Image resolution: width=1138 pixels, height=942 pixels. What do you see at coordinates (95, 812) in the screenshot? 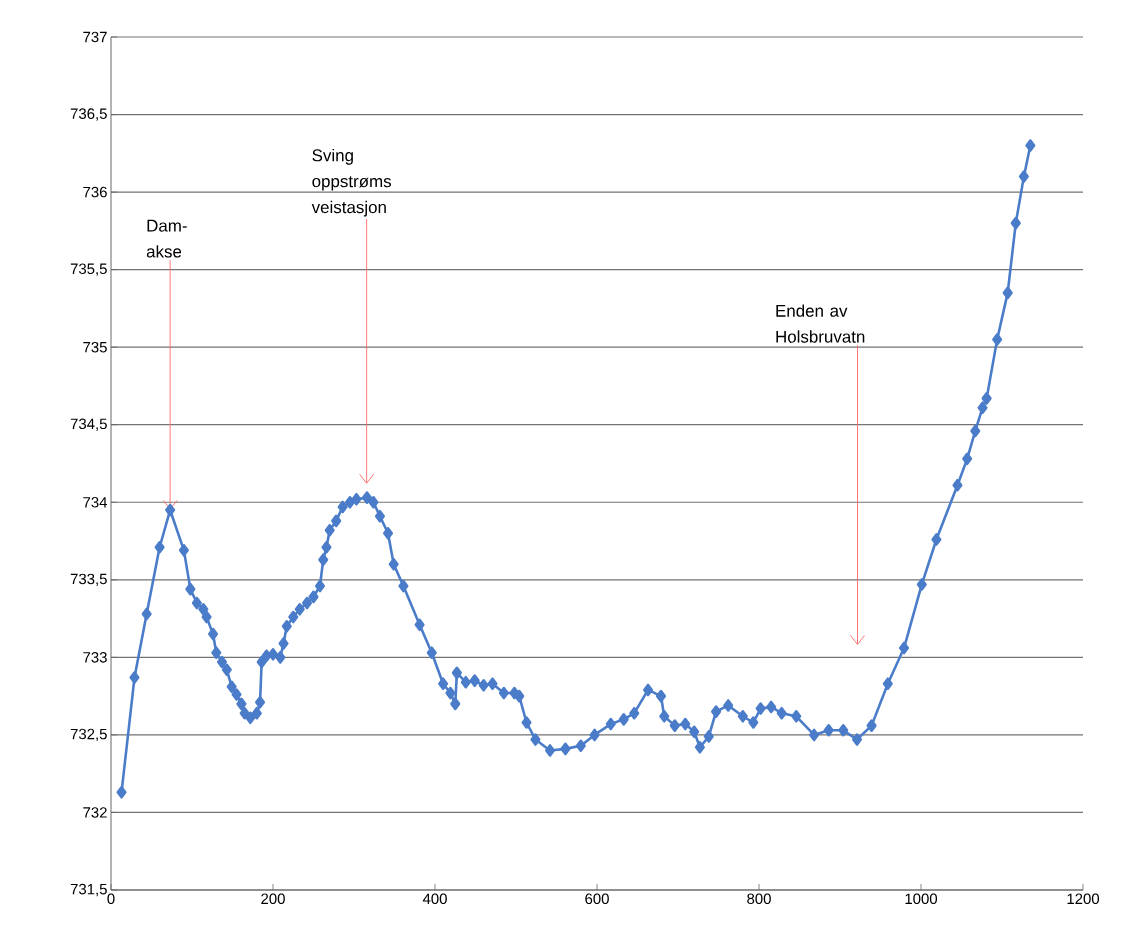
I see `y-tick-label: 732` at bounding box center [95, 812].